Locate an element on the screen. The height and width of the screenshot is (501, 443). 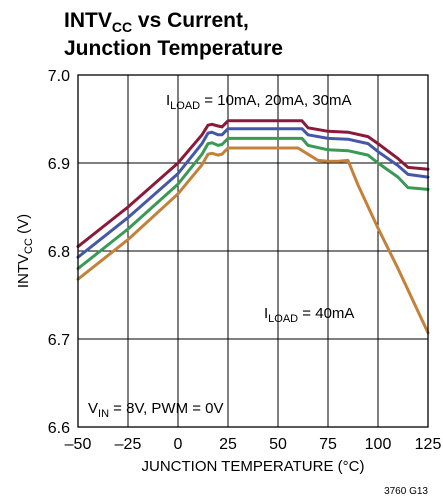
x-tick-label: 75 is located at coordinates (328, 444).